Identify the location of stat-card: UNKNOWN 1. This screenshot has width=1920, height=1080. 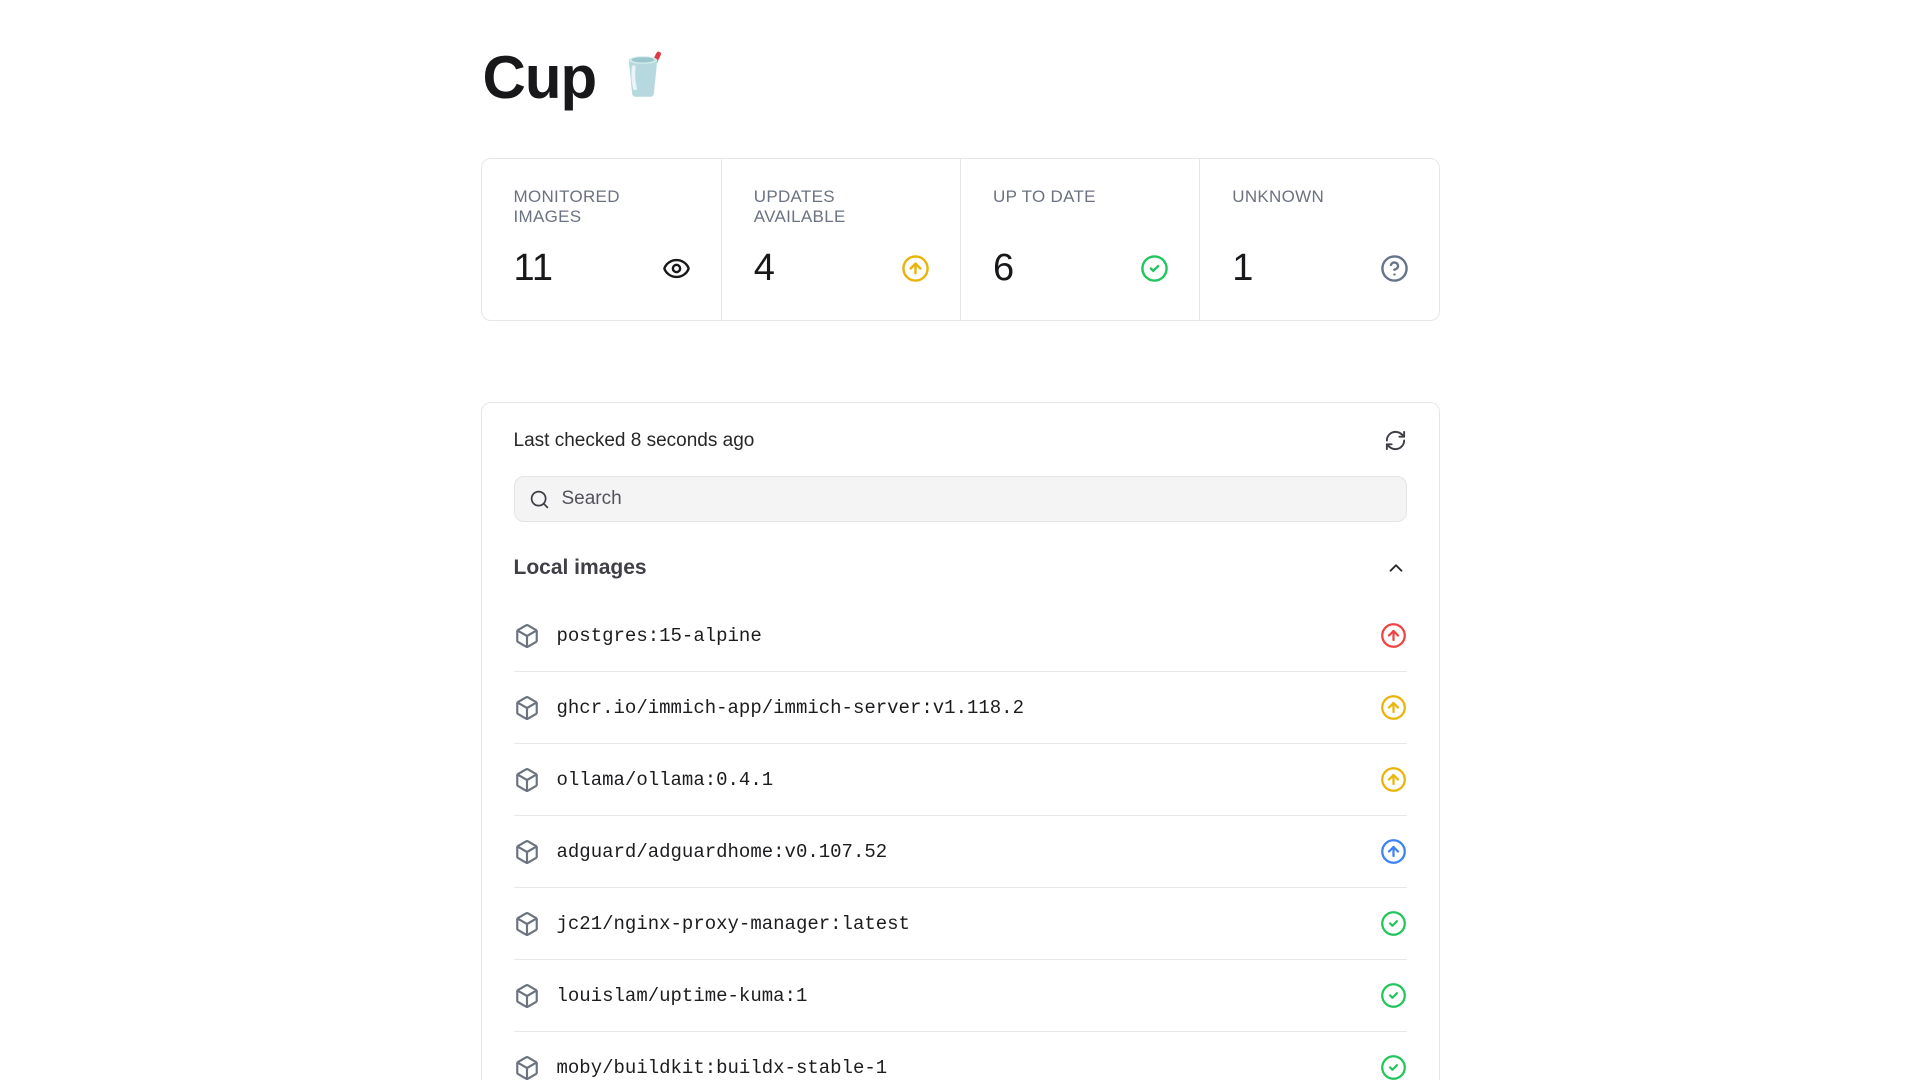
(1318, 239).